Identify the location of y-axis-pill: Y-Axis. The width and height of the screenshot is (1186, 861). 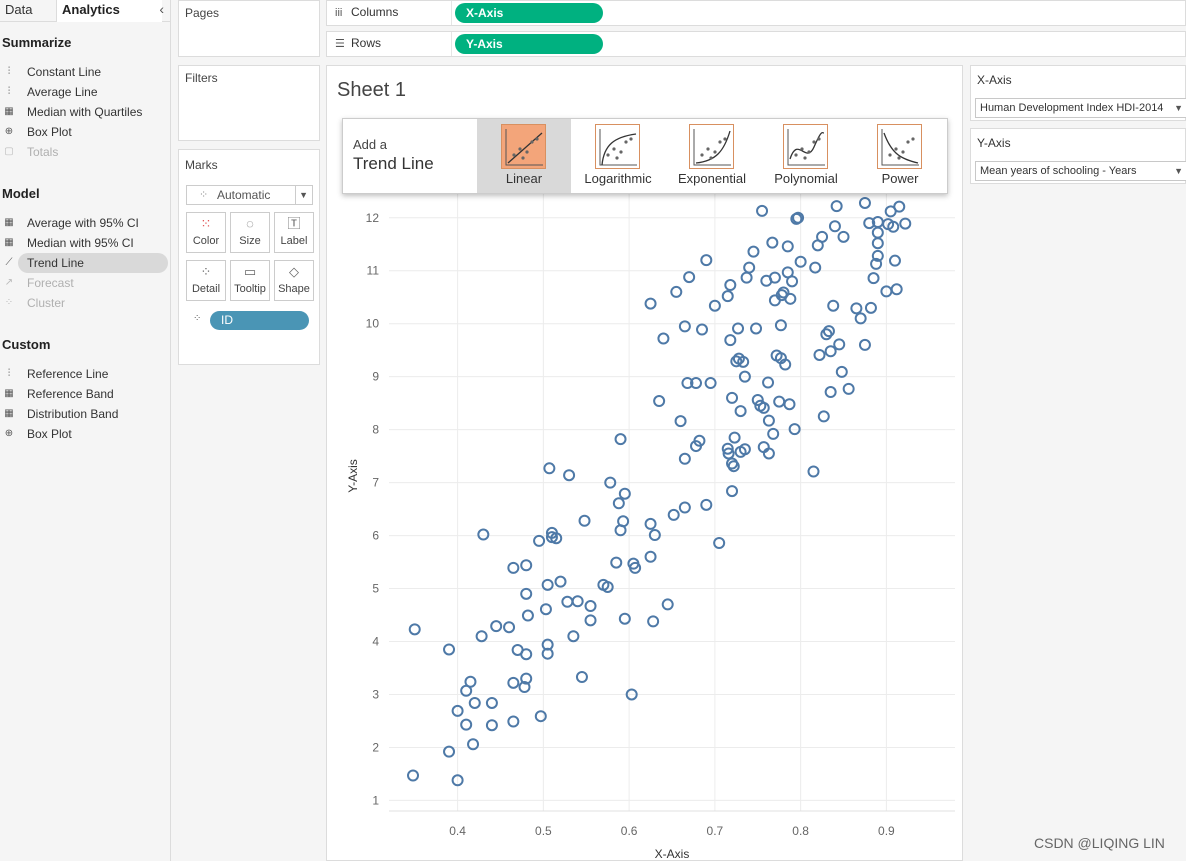
(529, 44).